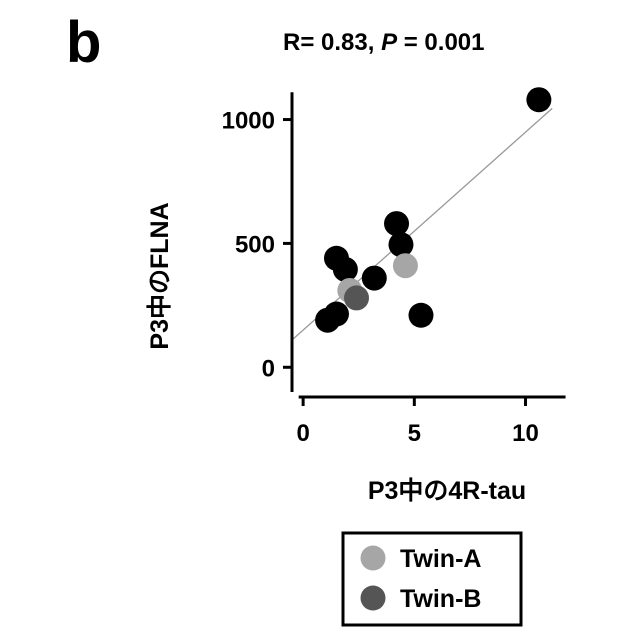 This screenshot has width=640, height=640. I want to click on y-tick-label: 1000, so click(248, 121).